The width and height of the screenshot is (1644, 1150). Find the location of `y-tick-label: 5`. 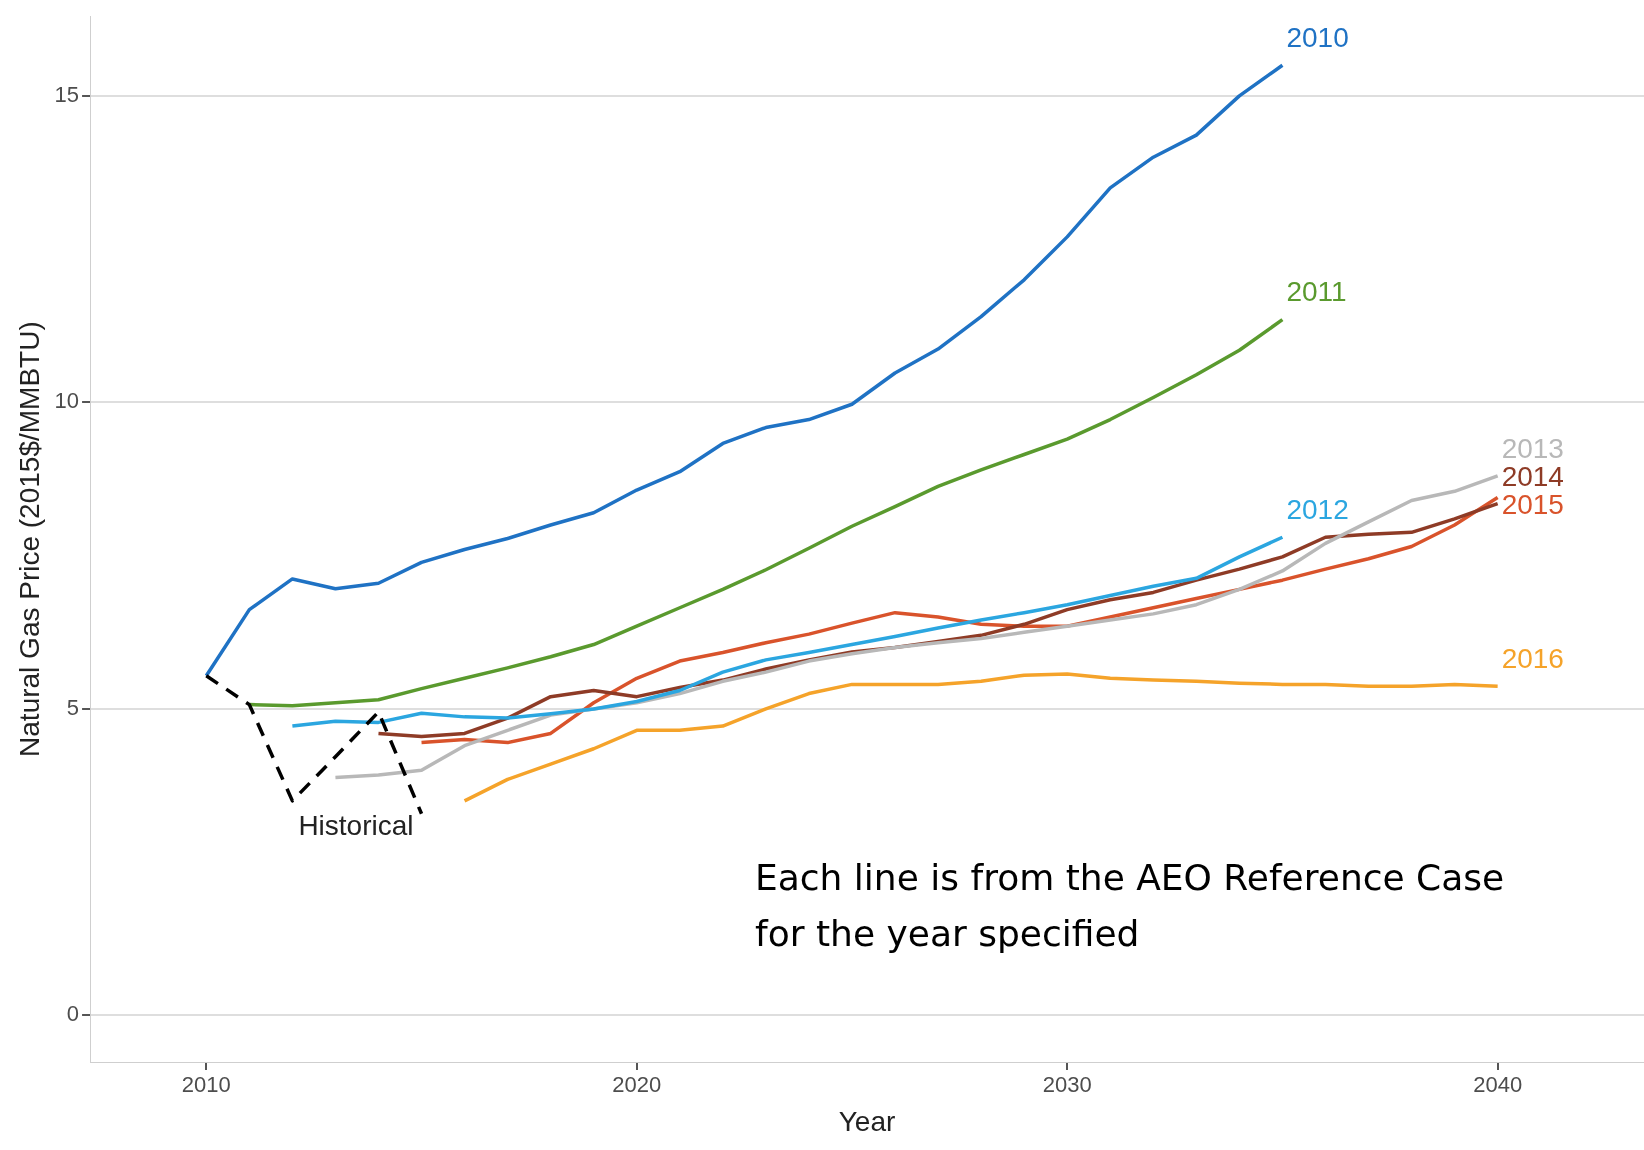

y-tick-label: 5 is located at coordinates (73, 707).